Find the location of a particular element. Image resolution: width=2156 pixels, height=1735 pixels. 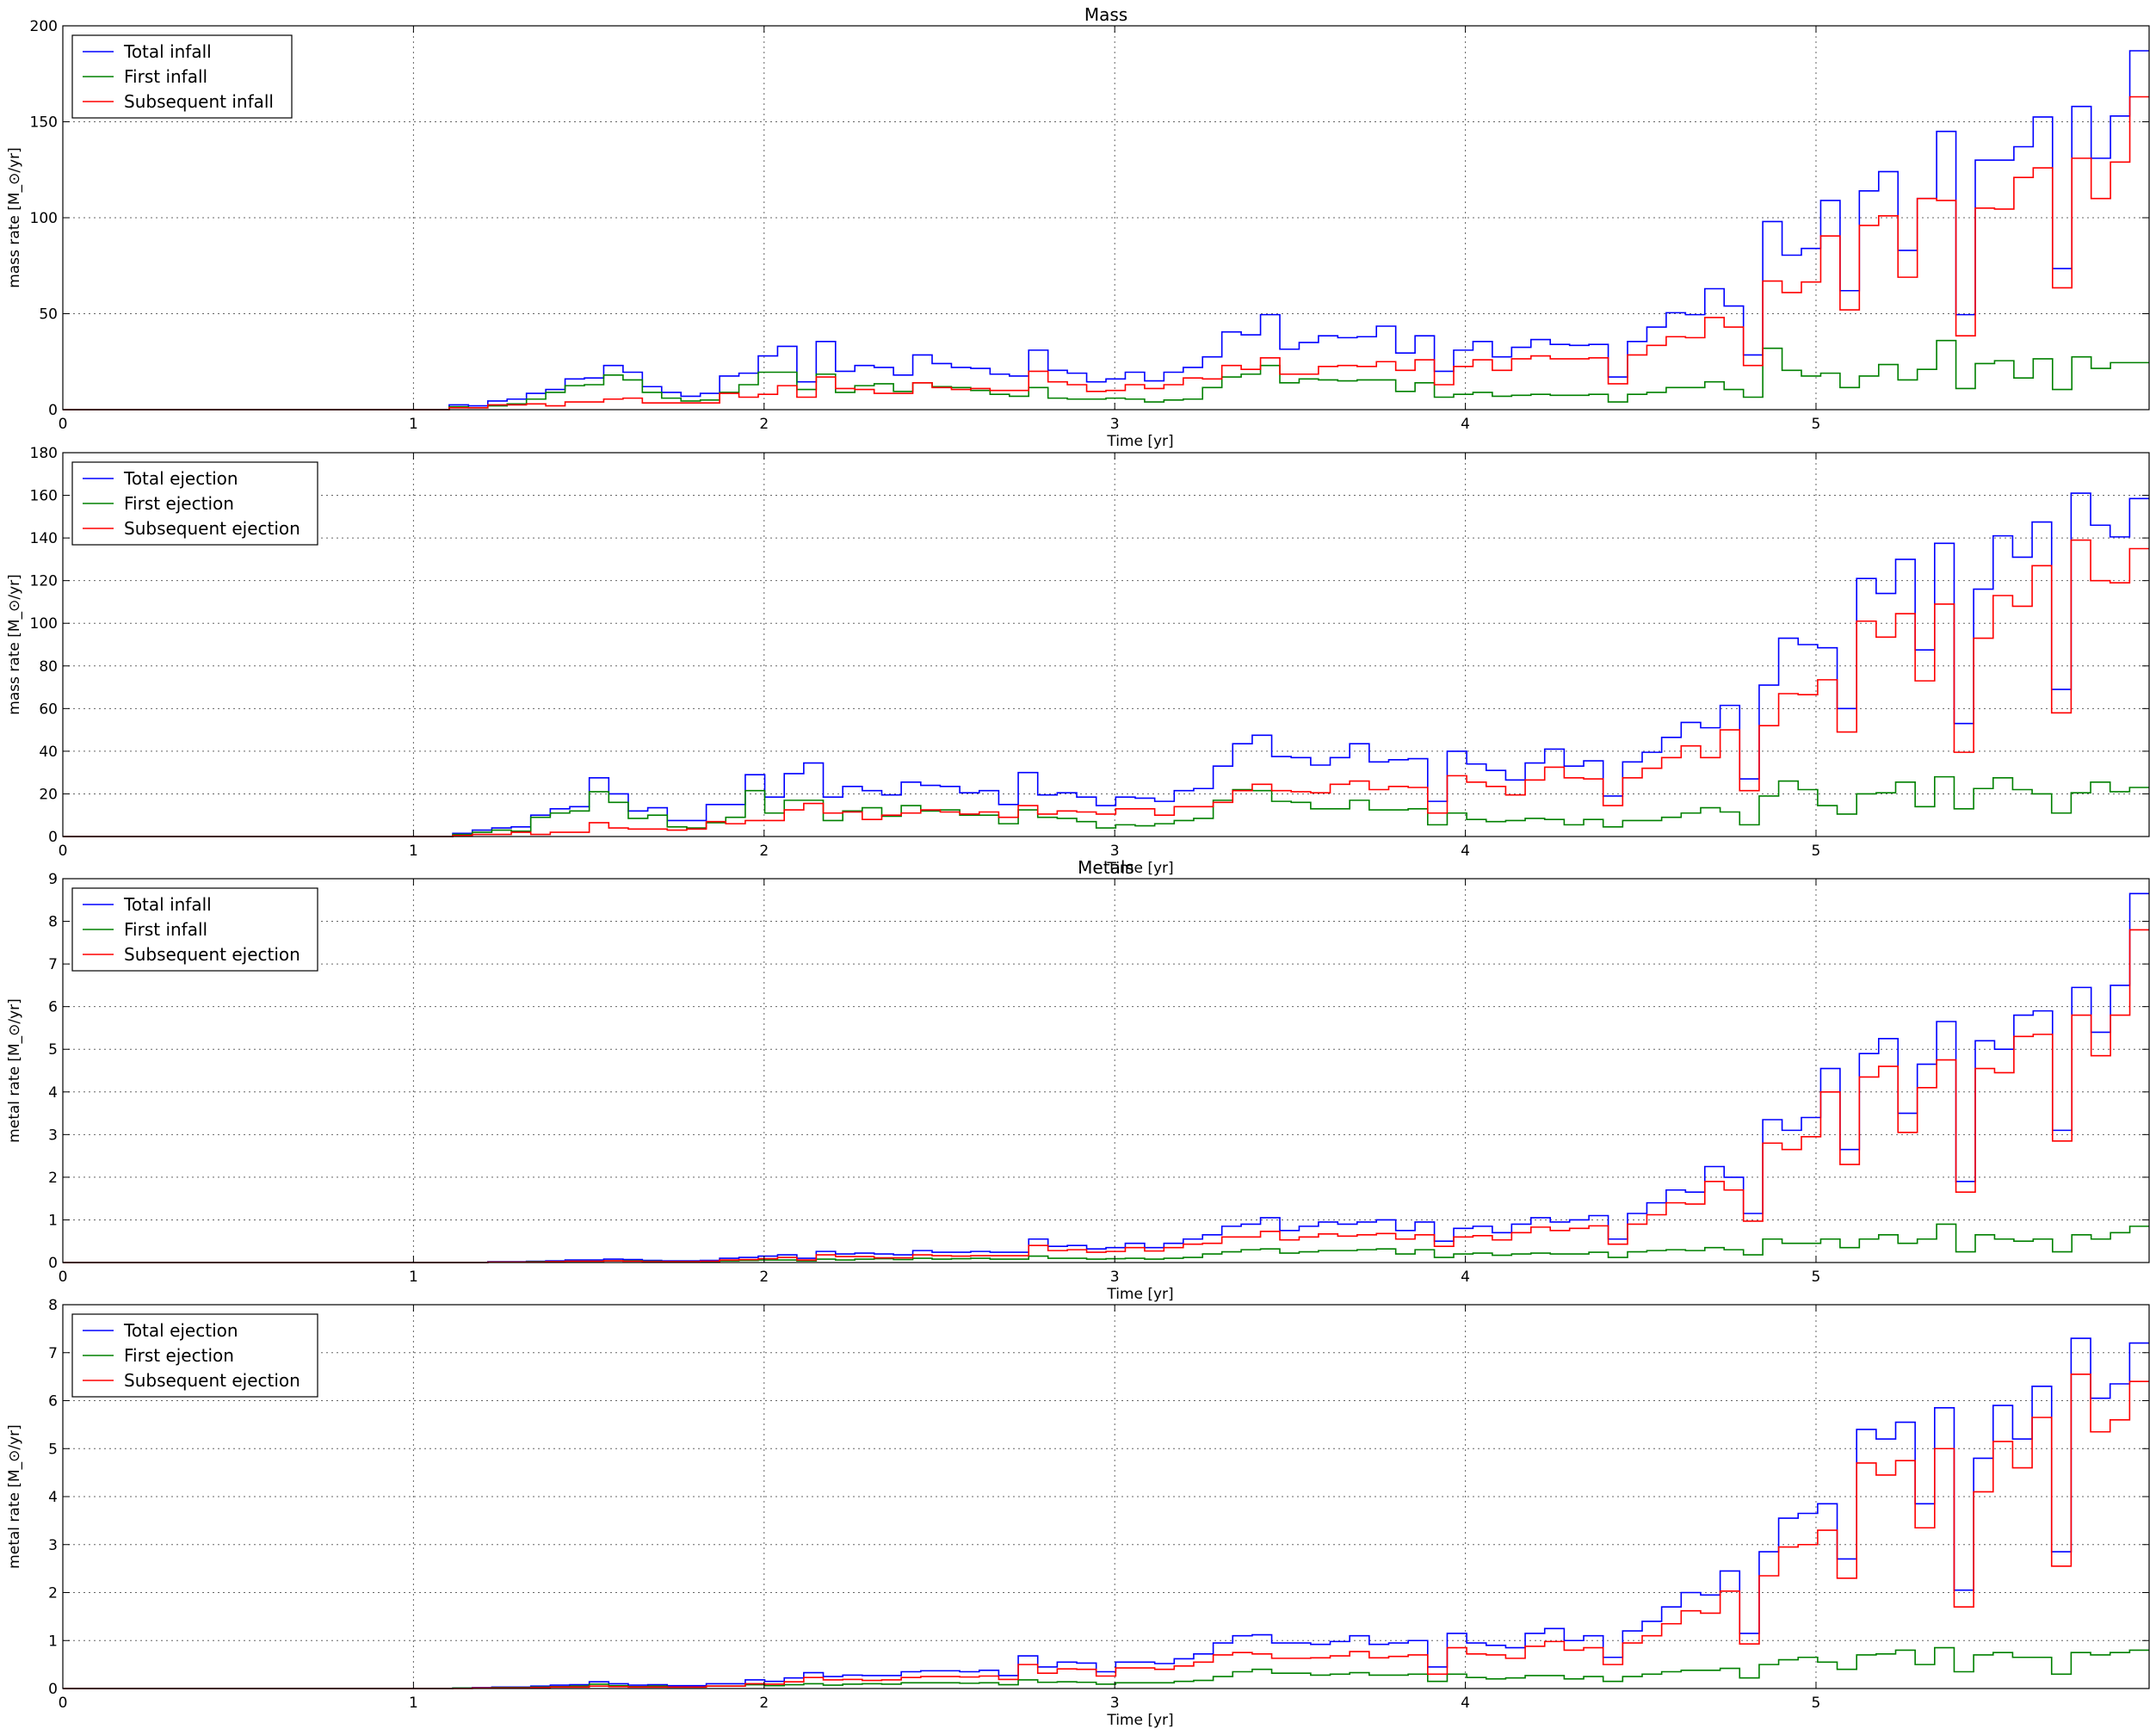

y-tick-label: 140 is located at coordinates (44, 538).